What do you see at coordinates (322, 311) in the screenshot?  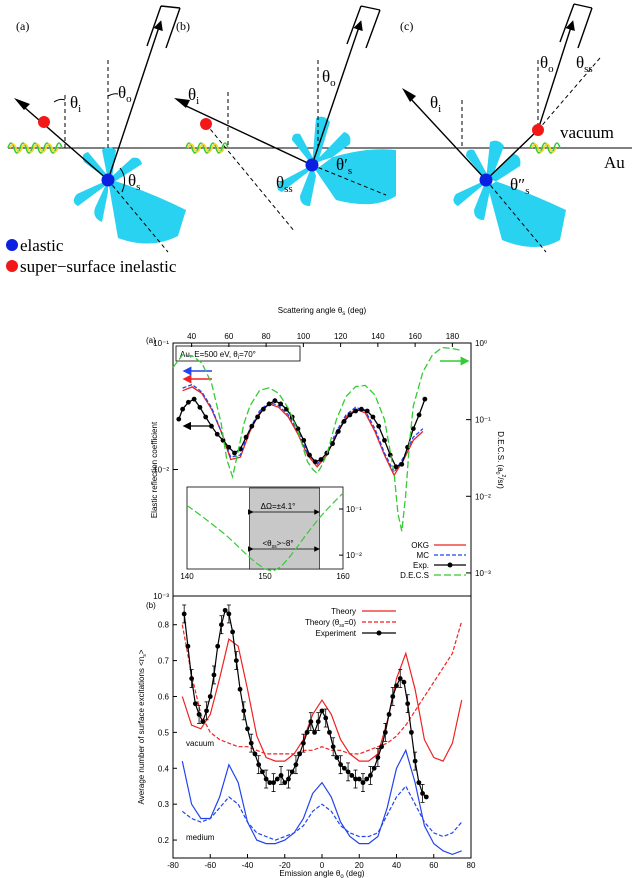 I see `top-axis-label: Scattering angle θs (deg)` at bounding box center [322, 311].